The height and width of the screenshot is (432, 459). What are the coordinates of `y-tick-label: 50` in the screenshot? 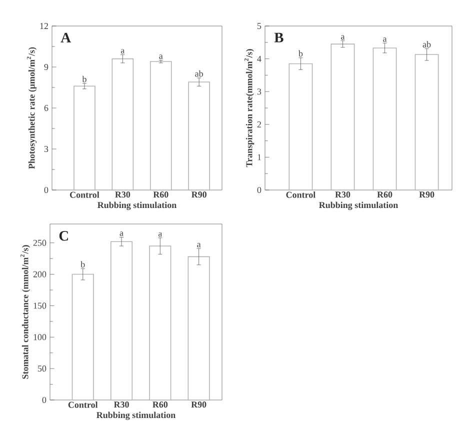 It's located at (42, 369).